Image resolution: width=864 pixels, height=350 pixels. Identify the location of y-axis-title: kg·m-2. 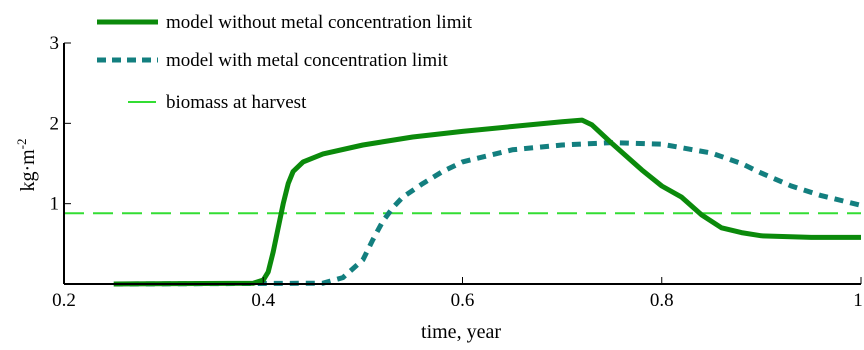
(26, 164).